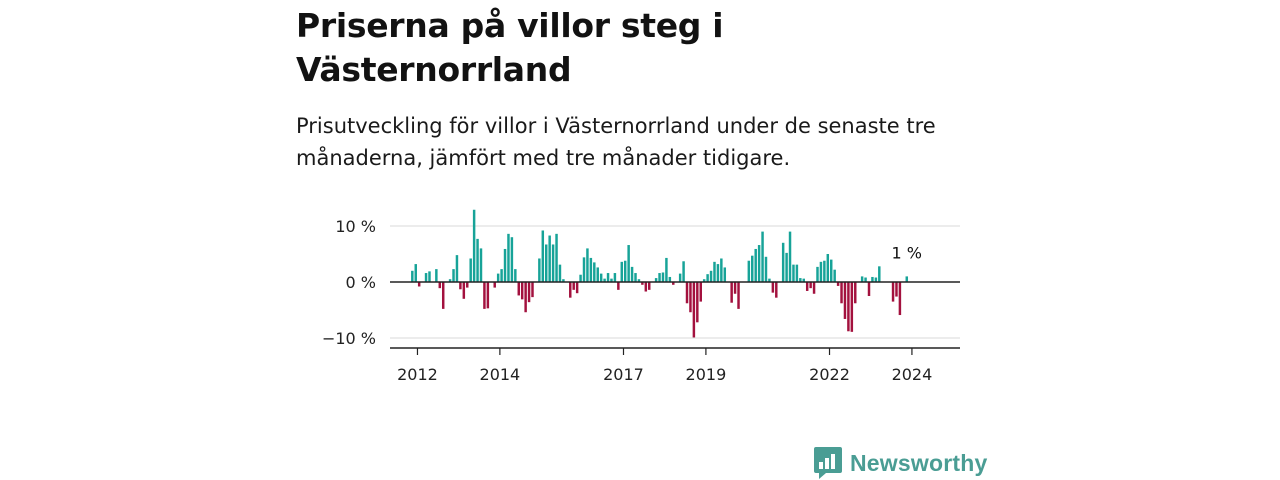 This screenshot has height=480, width=1280. I want to click on y-tick-label: 10 %, so click(355, 226).